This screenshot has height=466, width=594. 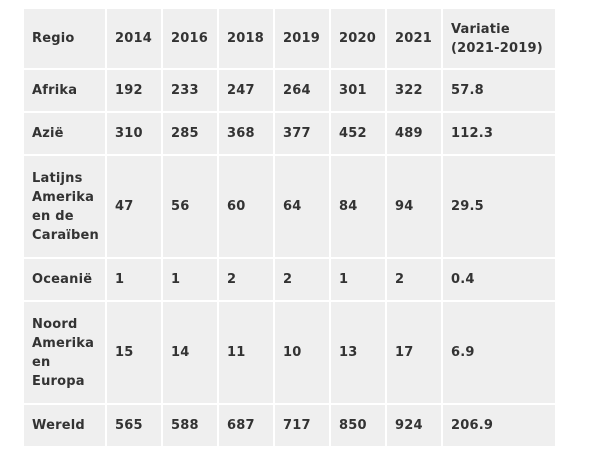 What do you see at coordinates (190, 90) in the screenshot?
I see `table-cell: 233` at bounding box center [190, 90].